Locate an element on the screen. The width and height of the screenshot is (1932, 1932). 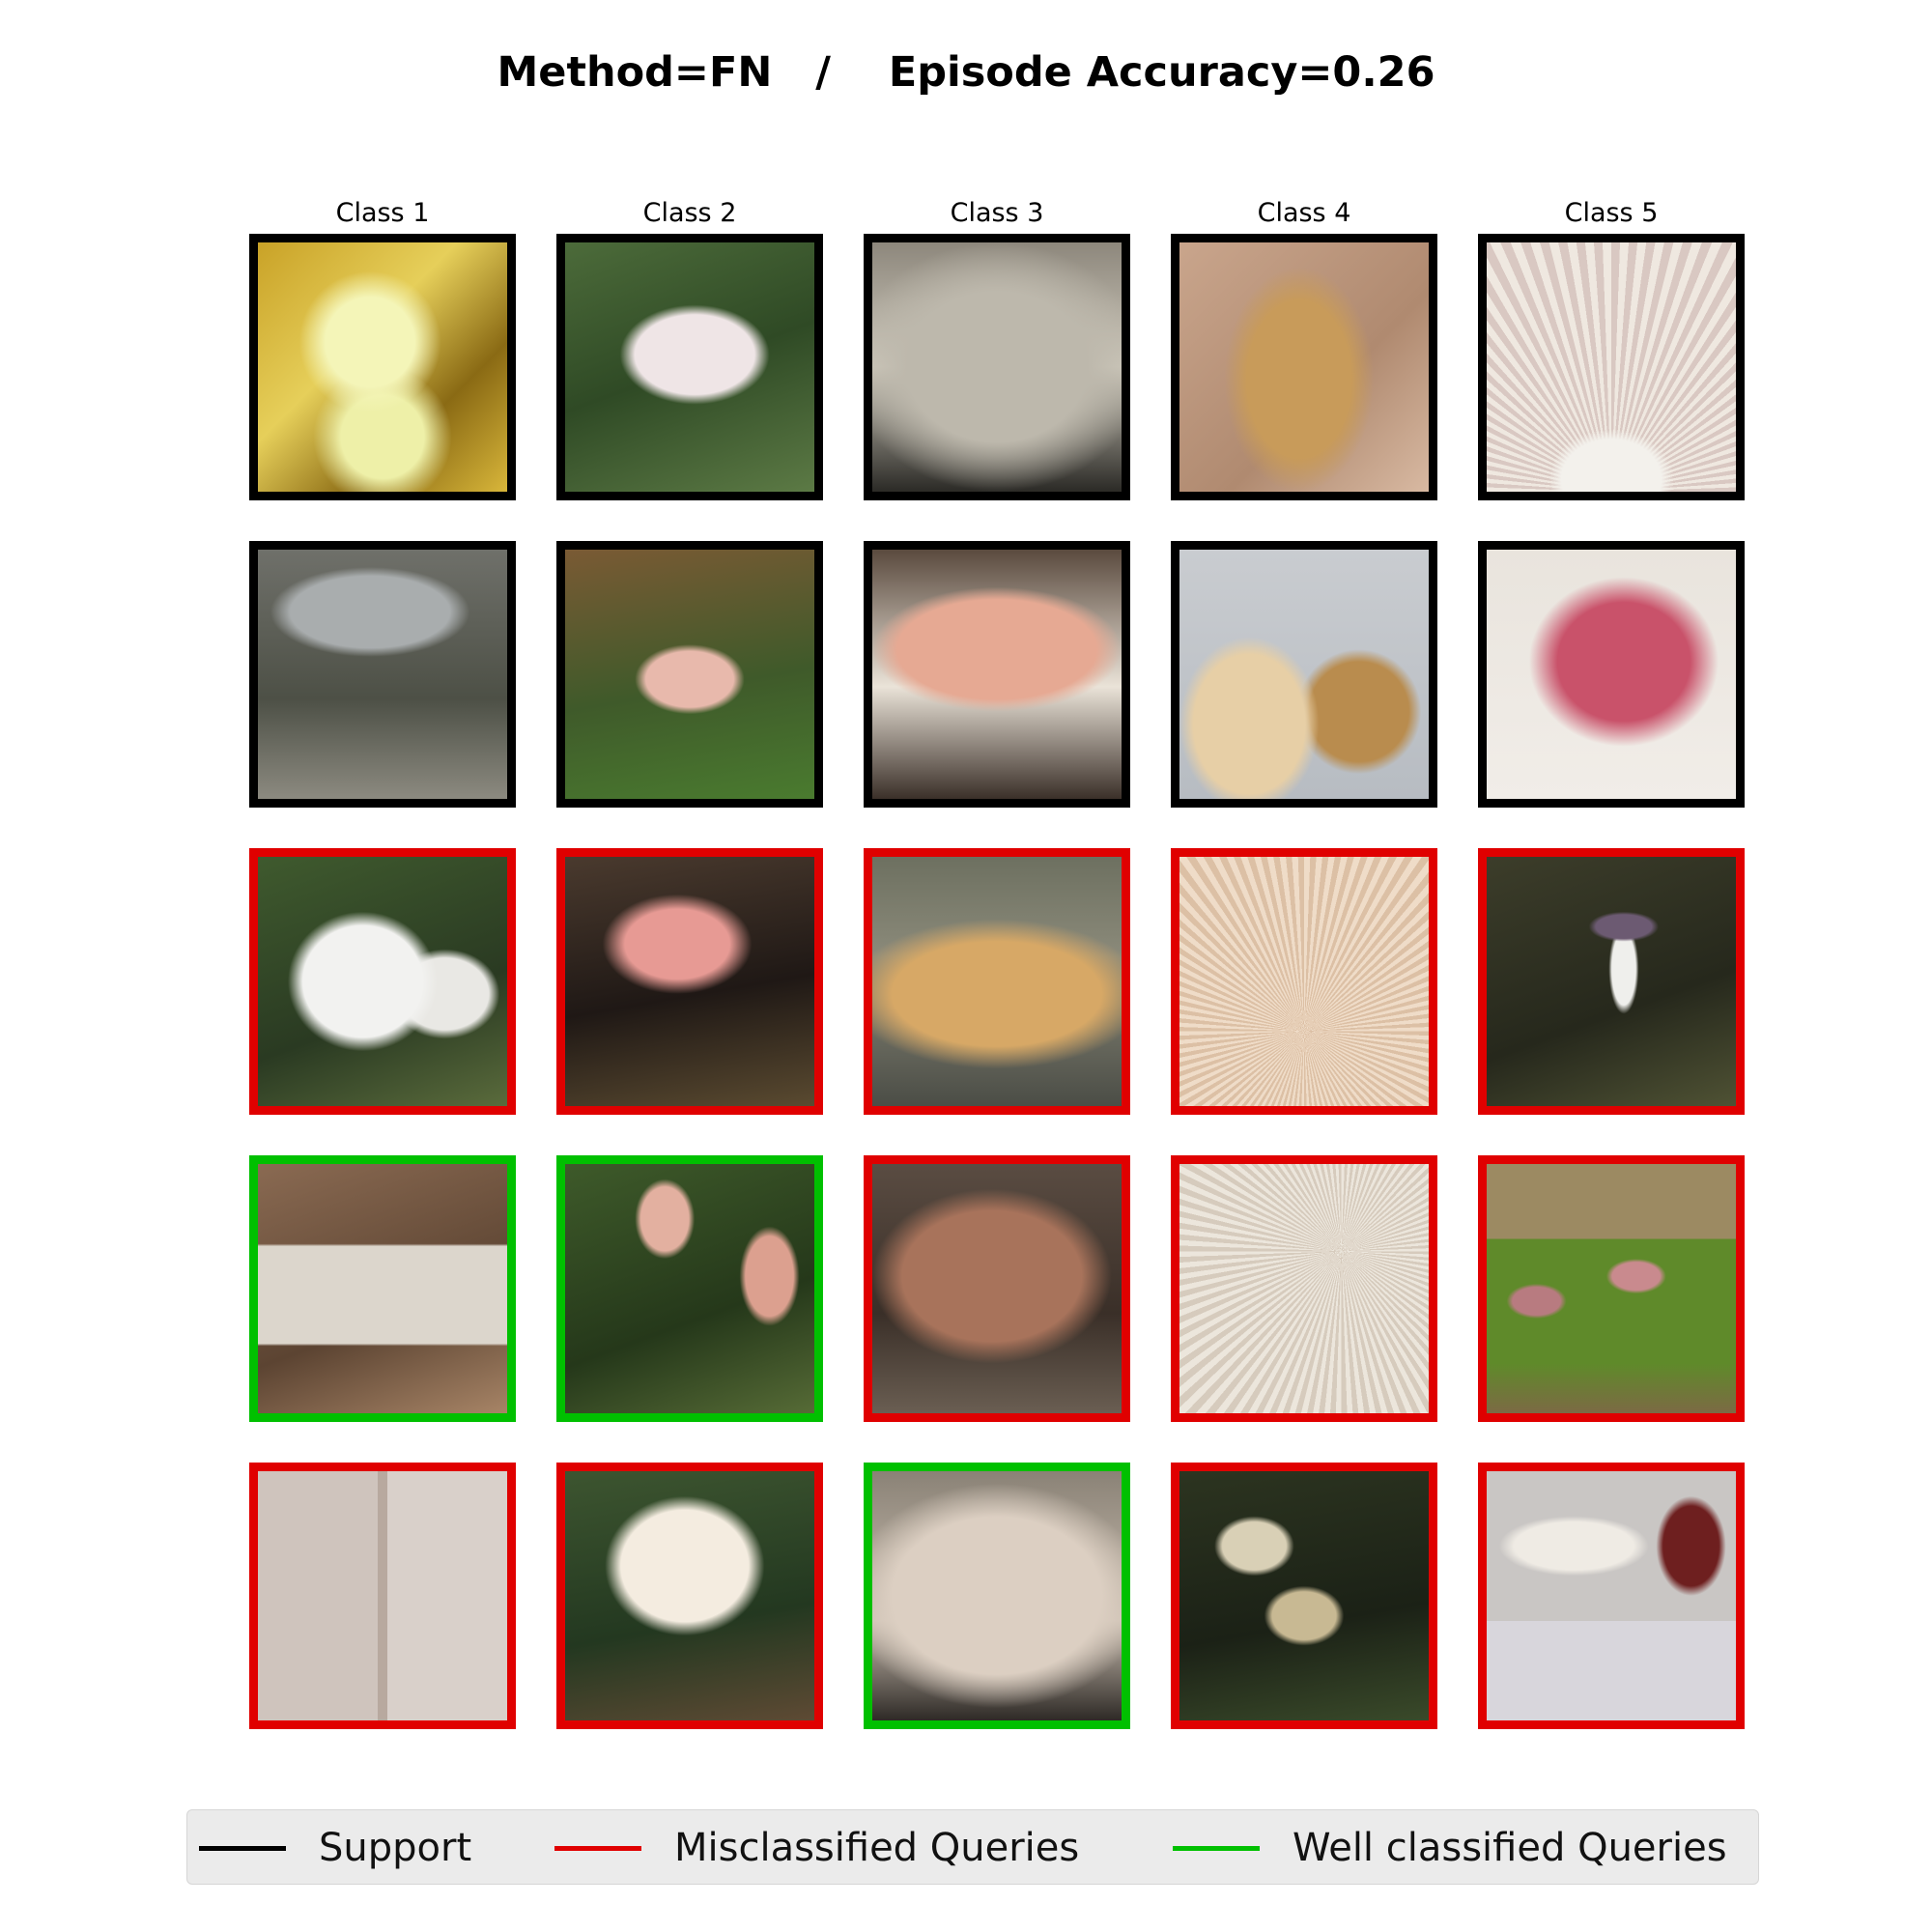
misclassified-image-r5-c1 is located at coordinates (382, 1596).